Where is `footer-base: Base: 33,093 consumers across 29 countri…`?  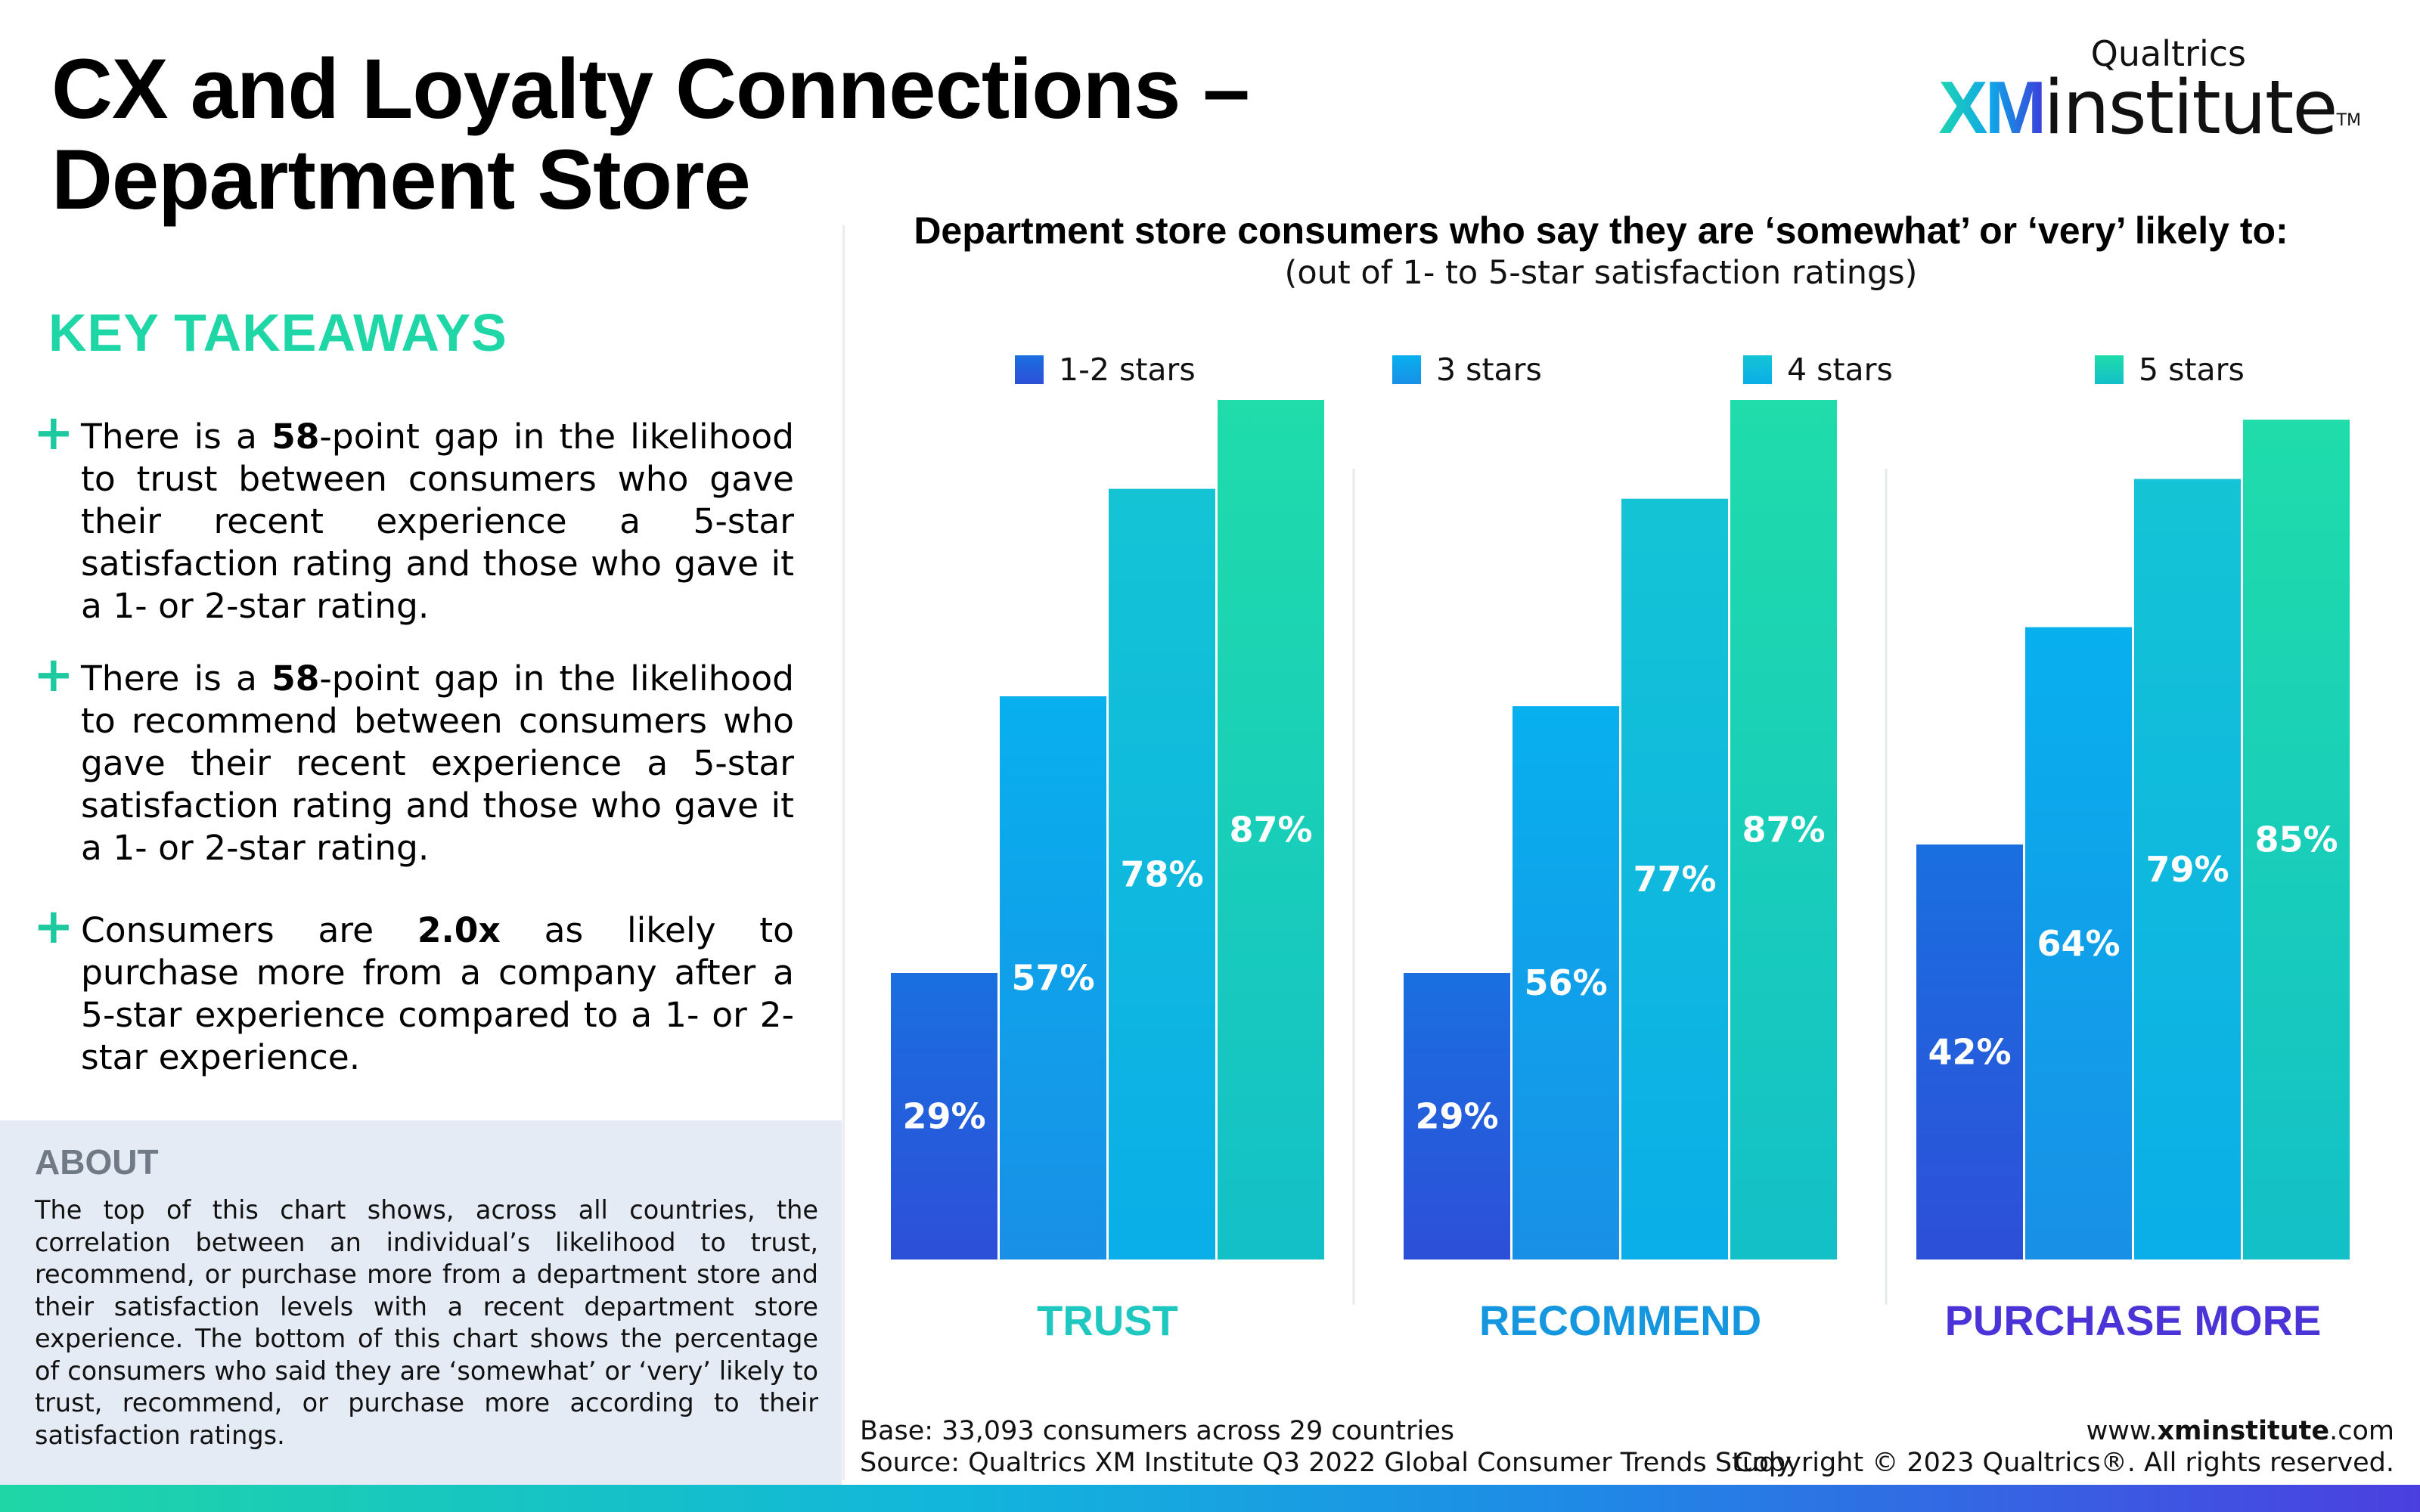 footer-base: Base: 33,093 consumers across 29 countri… is located at coordinates (1157, 1431).